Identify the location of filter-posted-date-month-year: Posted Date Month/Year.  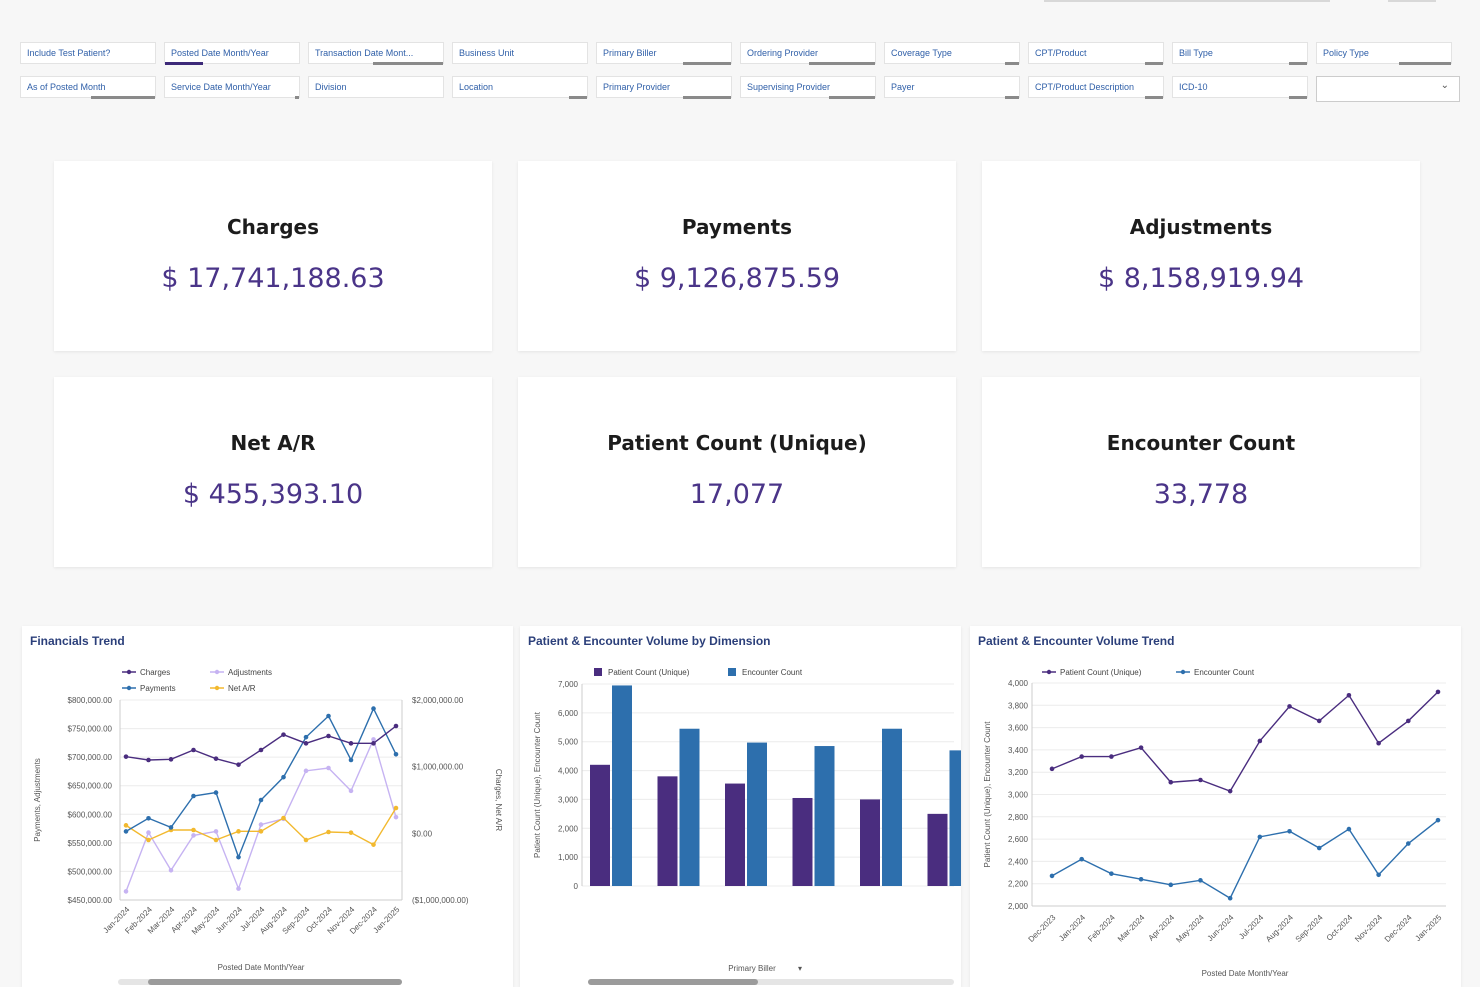
(232, 53).